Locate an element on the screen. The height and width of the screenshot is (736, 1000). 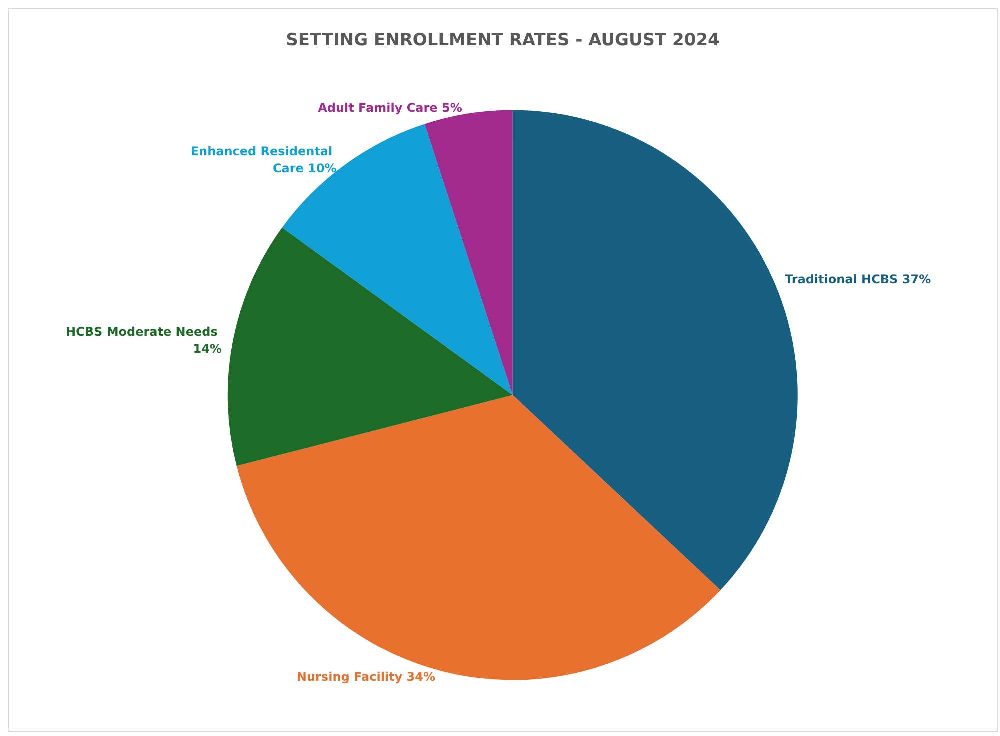
chart-title: SETTING ENROLLMENT RATES - AUGUST 2024 is located at coordinates (503, 40).